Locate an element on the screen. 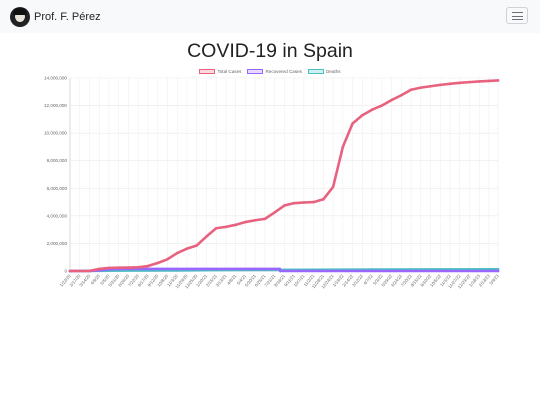  x-tick-label: 5/4/21 is located at coordinates (242, 279).